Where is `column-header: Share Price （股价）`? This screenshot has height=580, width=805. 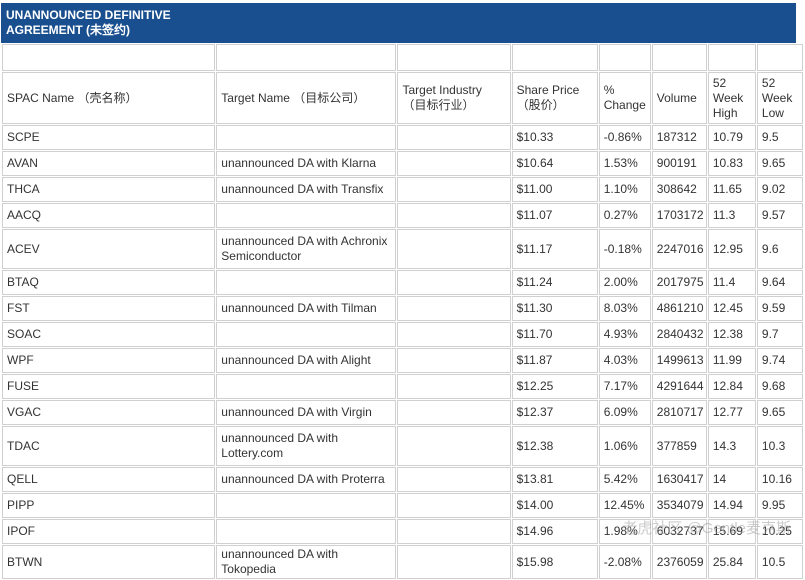 column-header: Share Price （股价） is located at coordinates (554, 98).